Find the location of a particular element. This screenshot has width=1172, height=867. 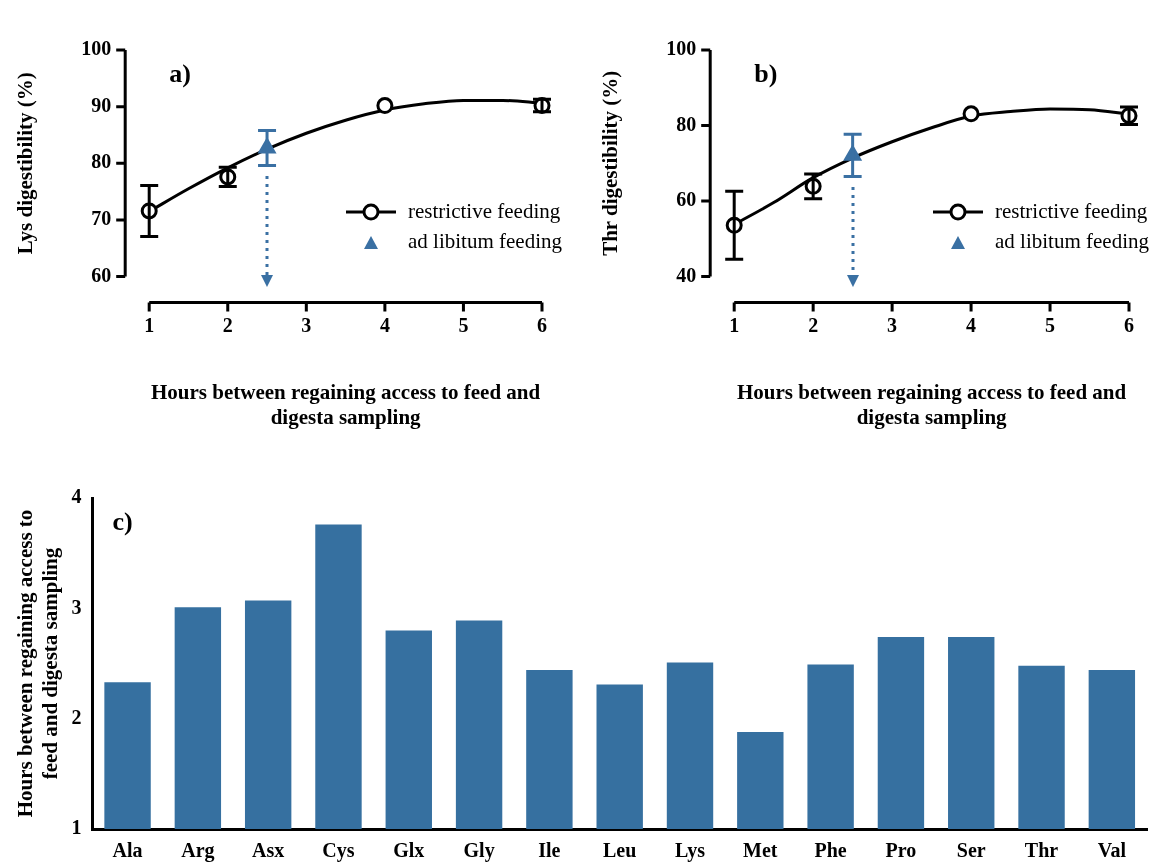

x-tick-label: Glx is located at coordinates (409, 850).